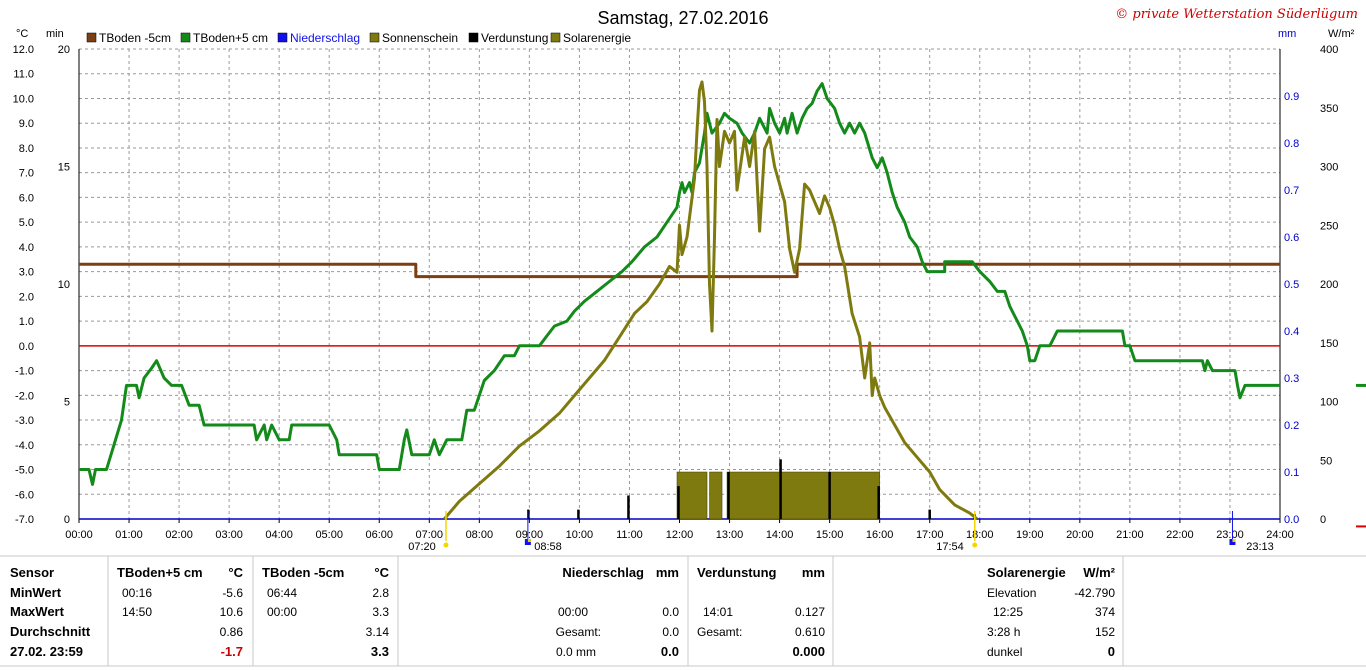 The image size is (1366, 670). What do you see at coordinates (1280, 535) in the screenshot?
I see `x-tick-label: 24:00` at bounding box center [1280, 535].